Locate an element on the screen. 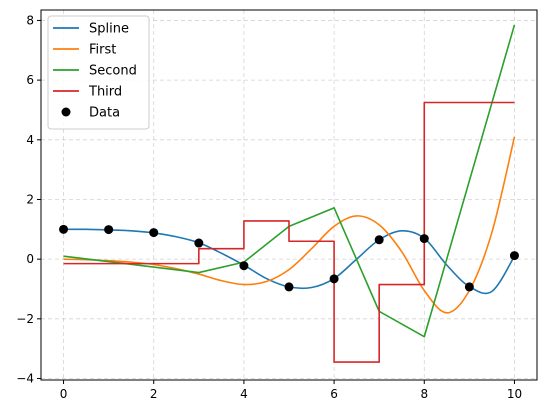 This screenshot has width=546, height=413. y-tick-label: 0 is located at coordinates (30, 259).